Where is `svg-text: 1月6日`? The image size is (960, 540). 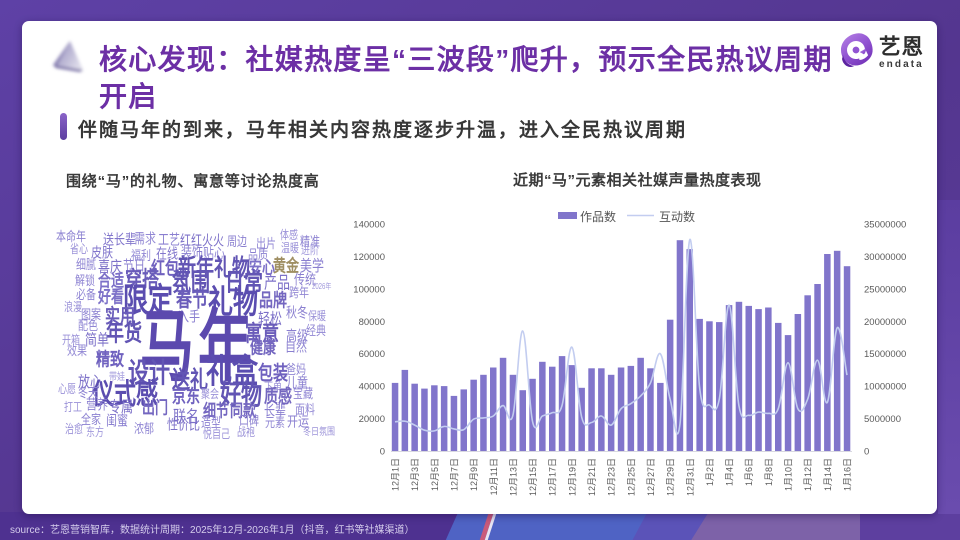
svg-text: 1月6日 is located at coordinates (749, 472).